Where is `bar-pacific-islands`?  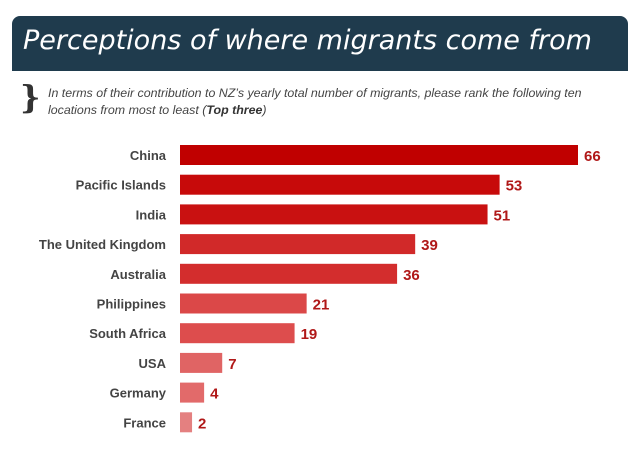
bar-pacific-islands is located at coordinates (340, 184).